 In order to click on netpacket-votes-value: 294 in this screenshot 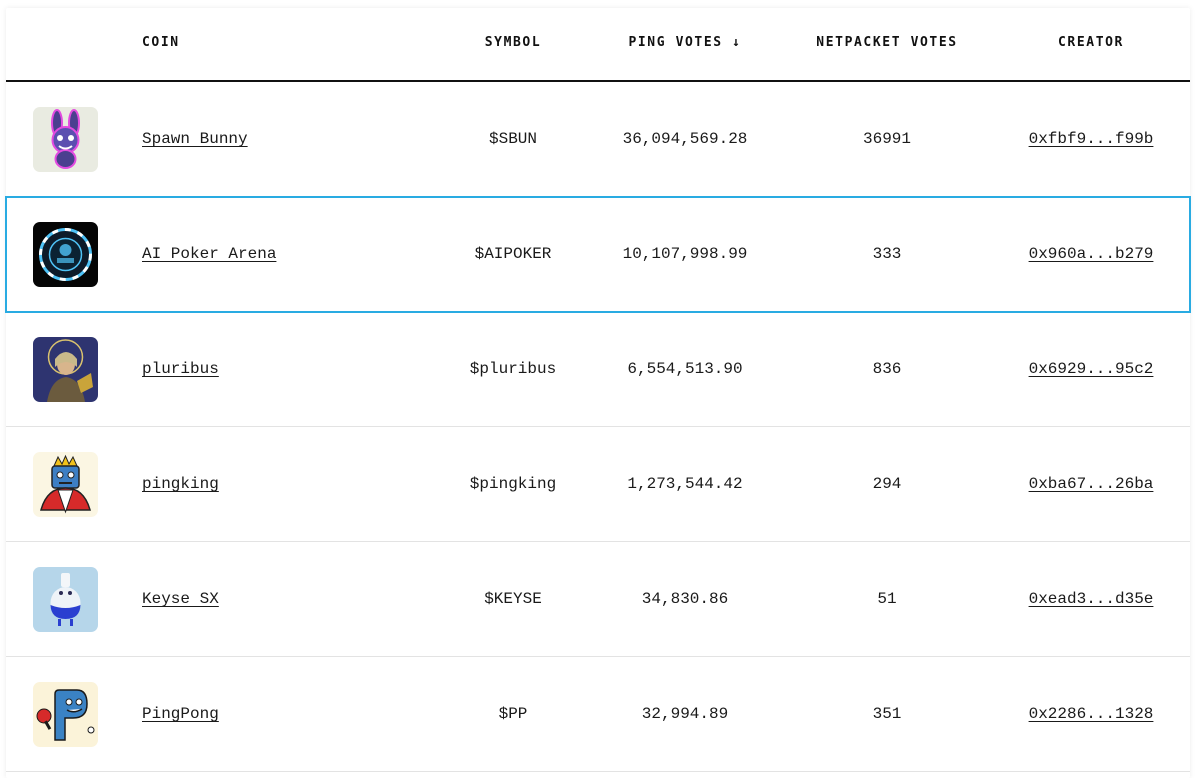, I will do `click(887, 484)`.